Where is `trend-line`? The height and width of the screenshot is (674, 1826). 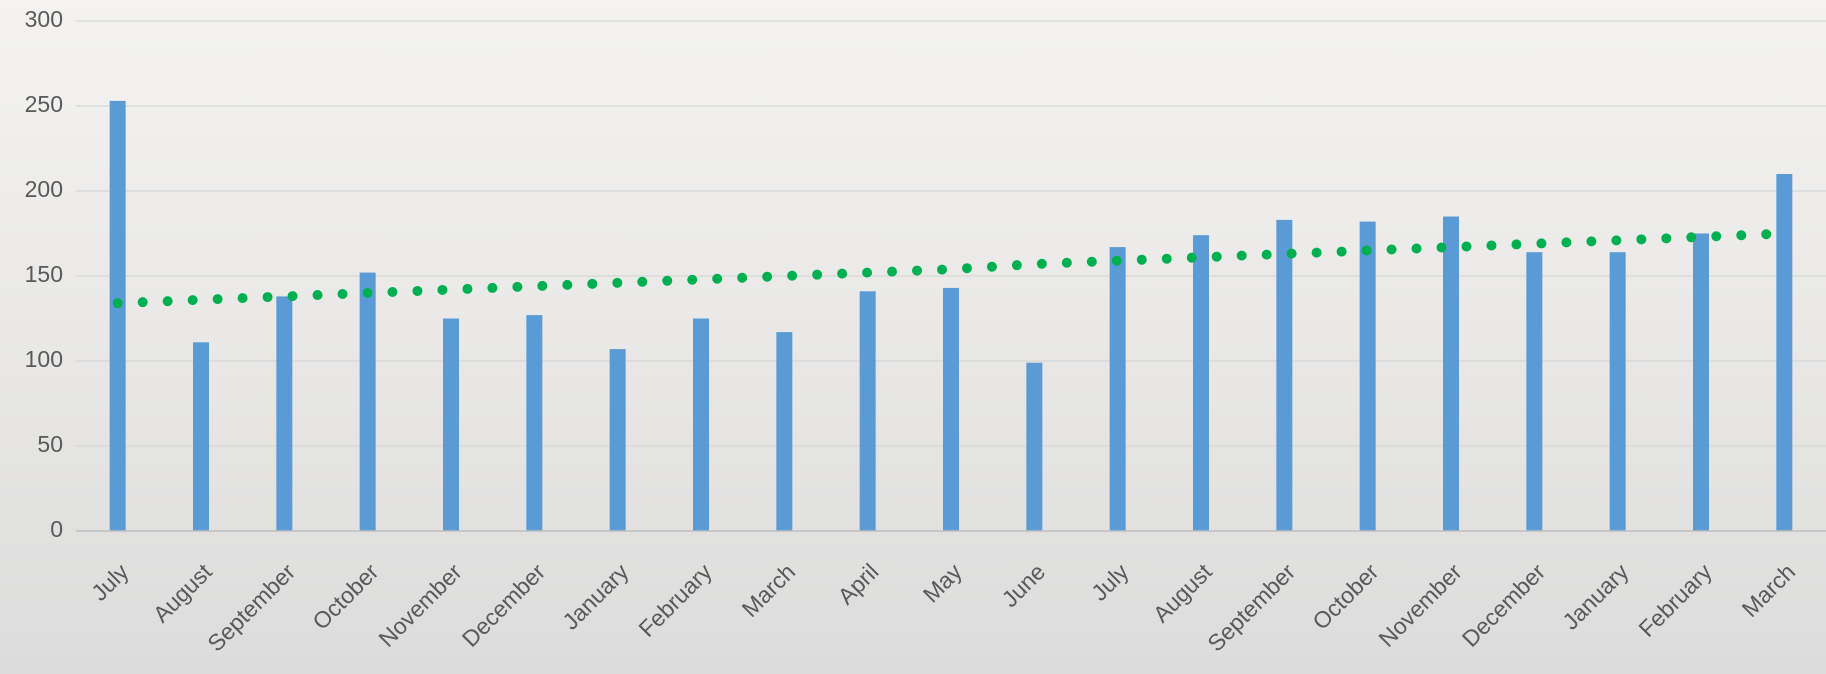 trend-line is located at coordinates (951, 268).